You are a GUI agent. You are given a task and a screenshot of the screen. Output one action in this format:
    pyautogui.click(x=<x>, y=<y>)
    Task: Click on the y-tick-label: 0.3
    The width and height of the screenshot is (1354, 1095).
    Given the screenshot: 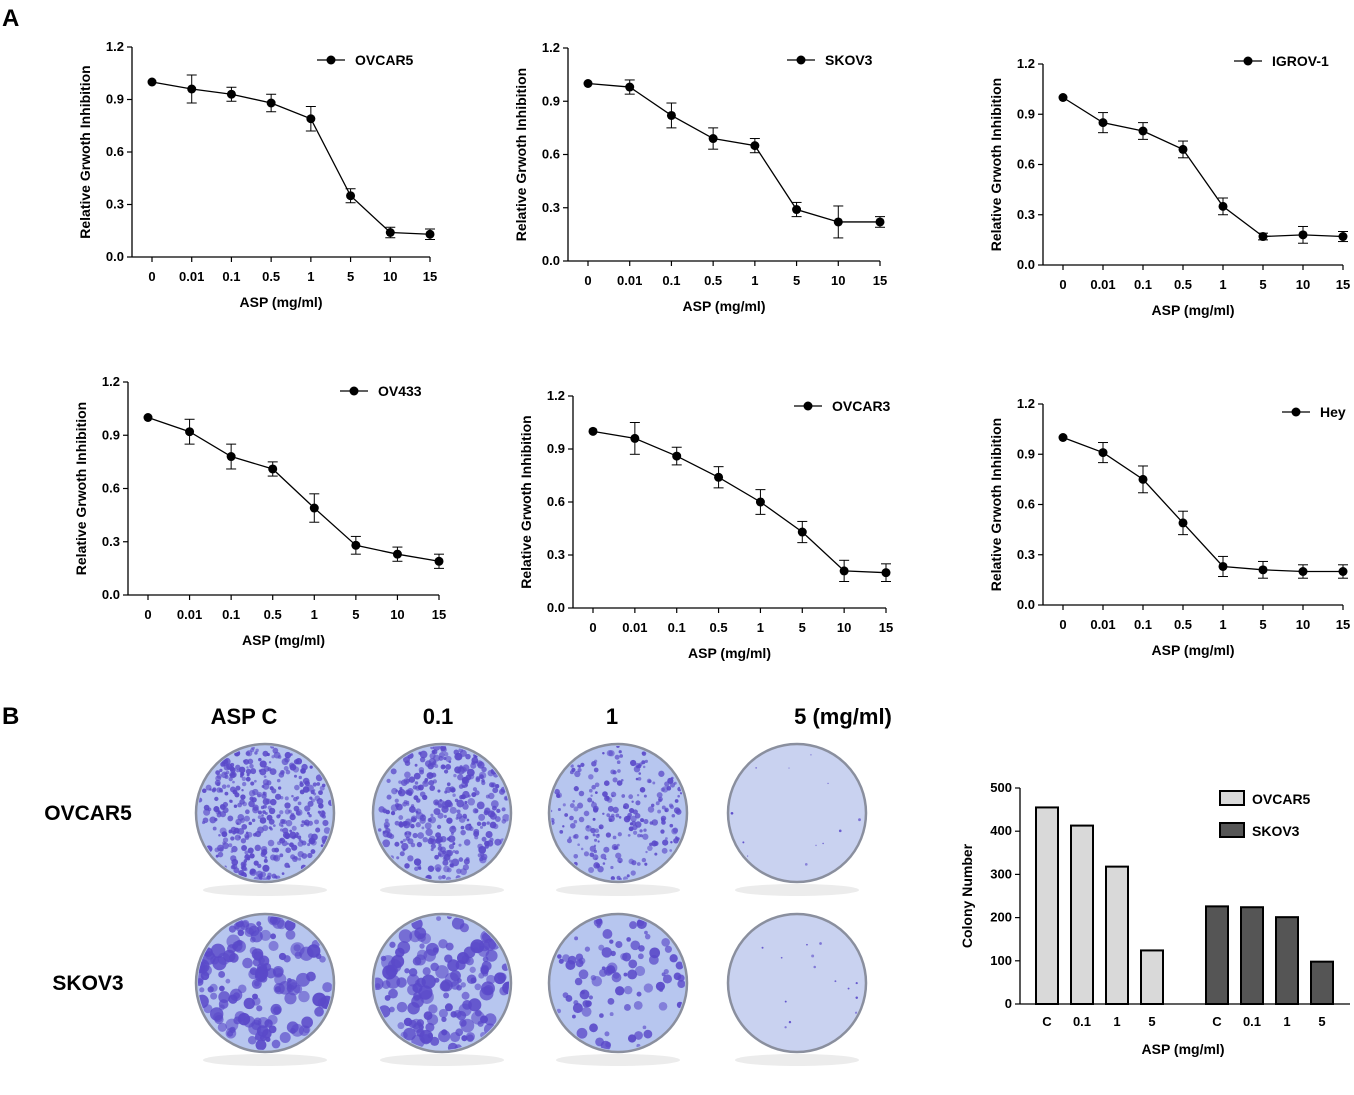 What is the action you would take?
    pyautogui.click(x=115, y=204)
    